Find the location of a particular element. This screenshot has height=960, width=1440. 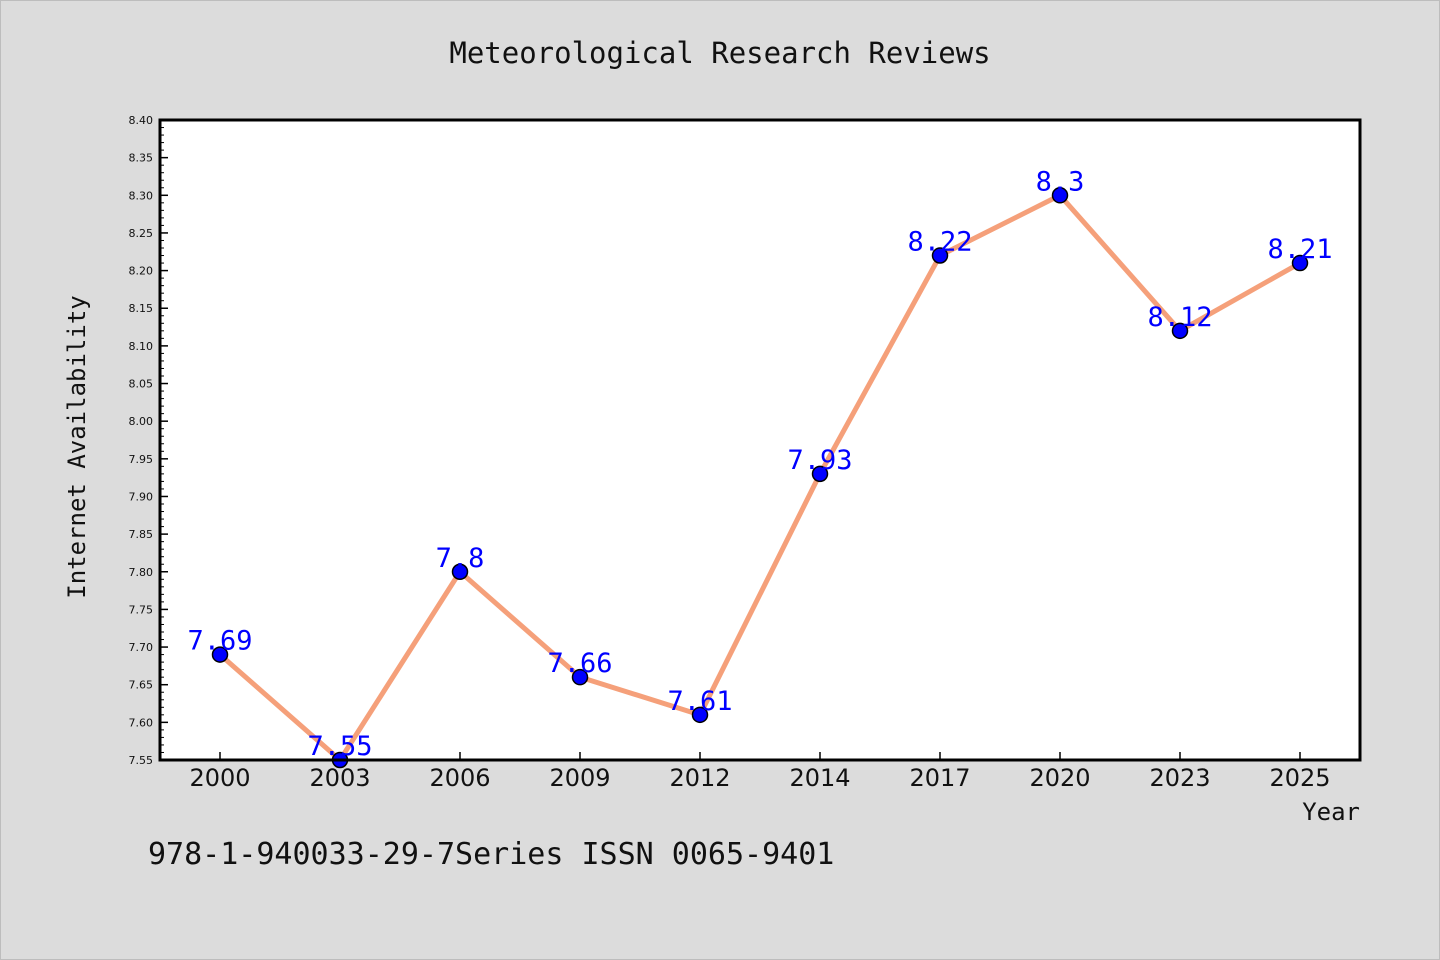

x-tick-label: 2020 is located at coordinates (1059, 778).